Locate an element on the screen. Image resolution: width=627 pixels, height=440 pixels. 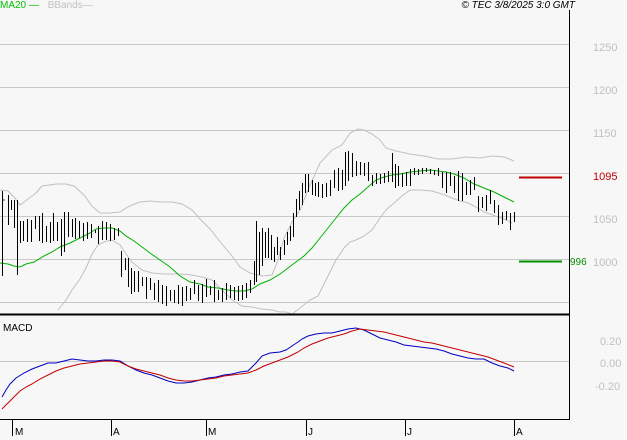
macd-label-pos: 0.20 is located at coordinates (611, 342).